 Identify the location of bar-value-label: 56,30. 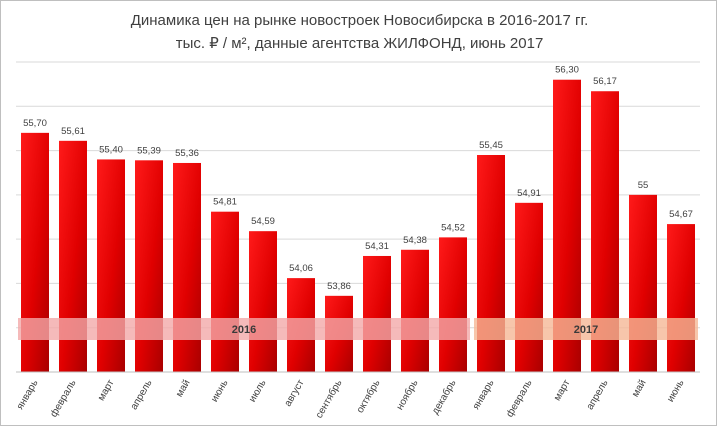
(567, 70).